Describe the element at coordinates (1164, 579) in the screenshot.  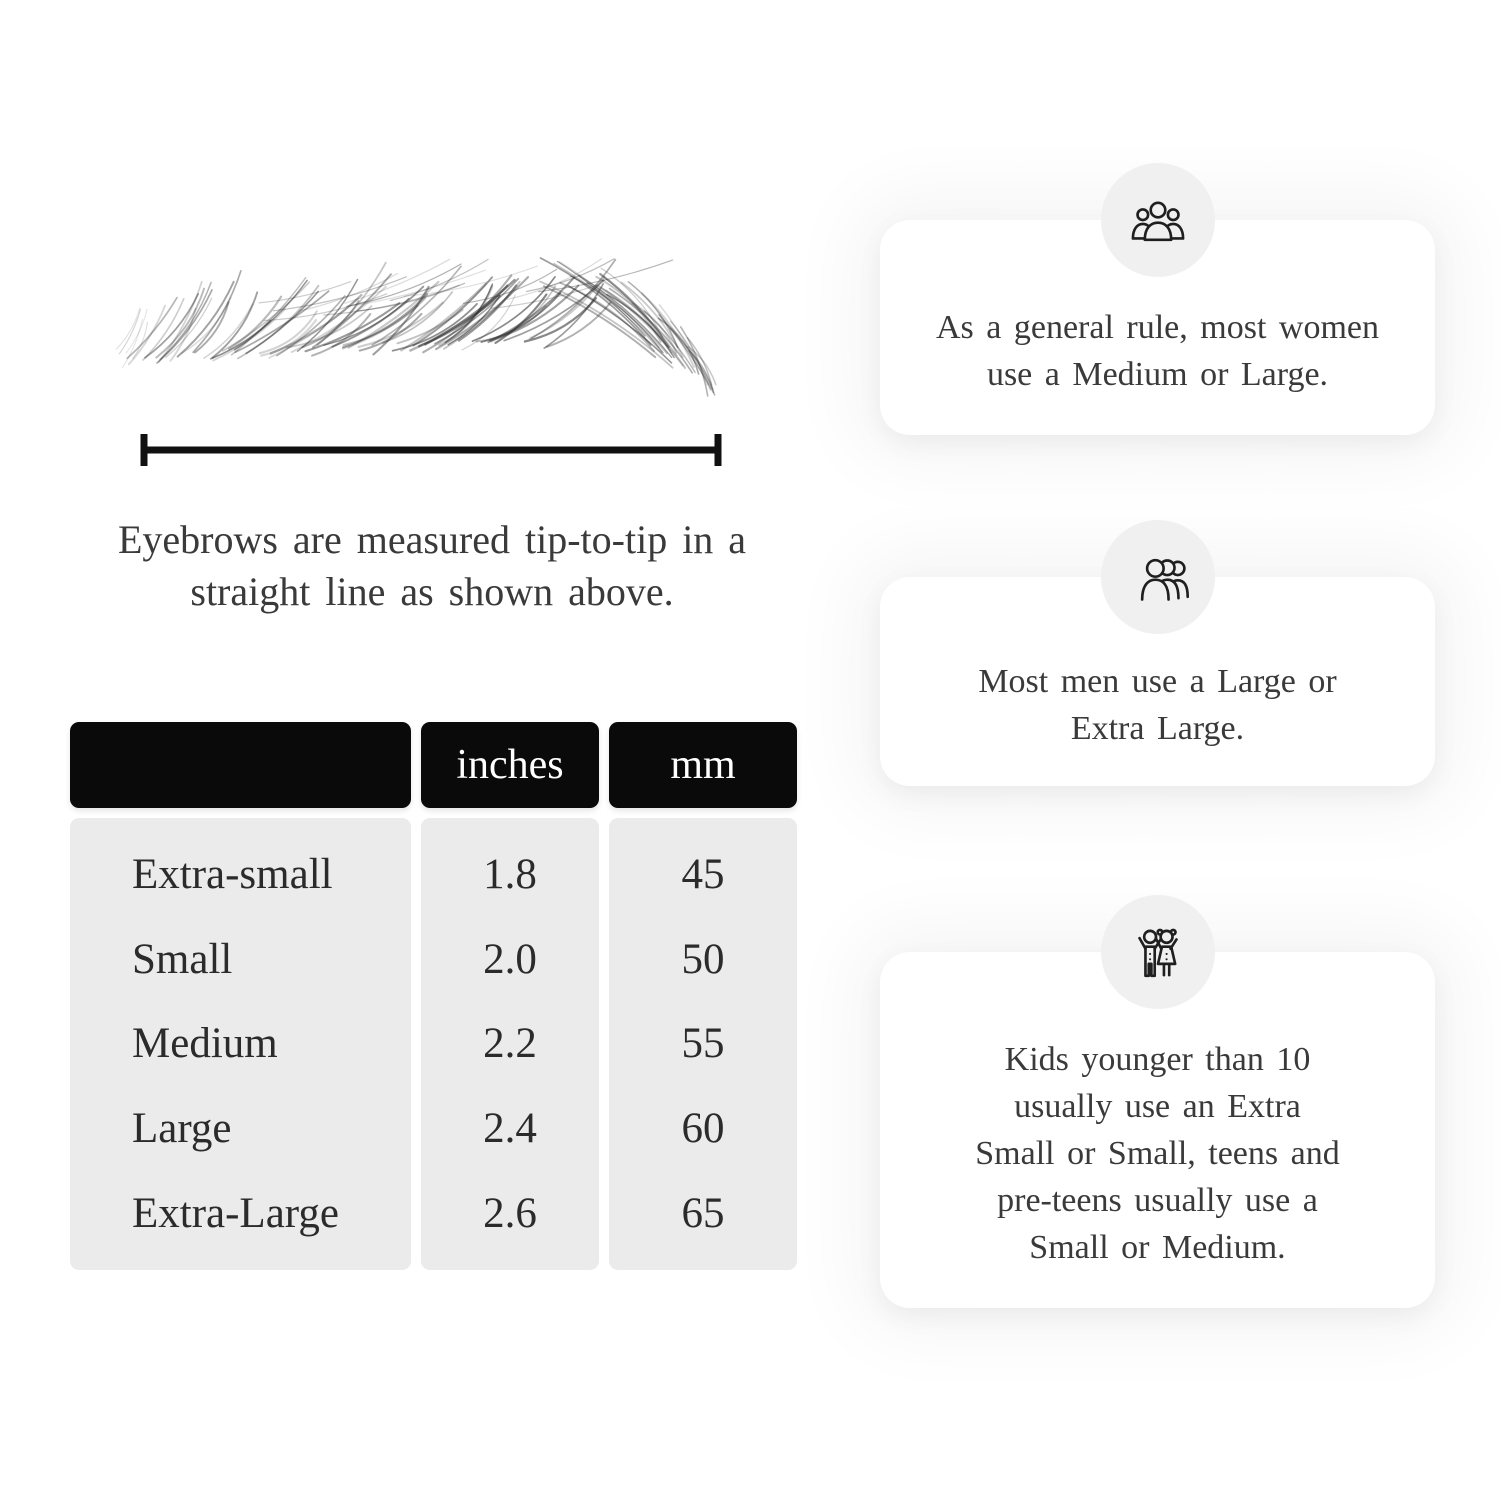
I see `men-group-icon` at that location.